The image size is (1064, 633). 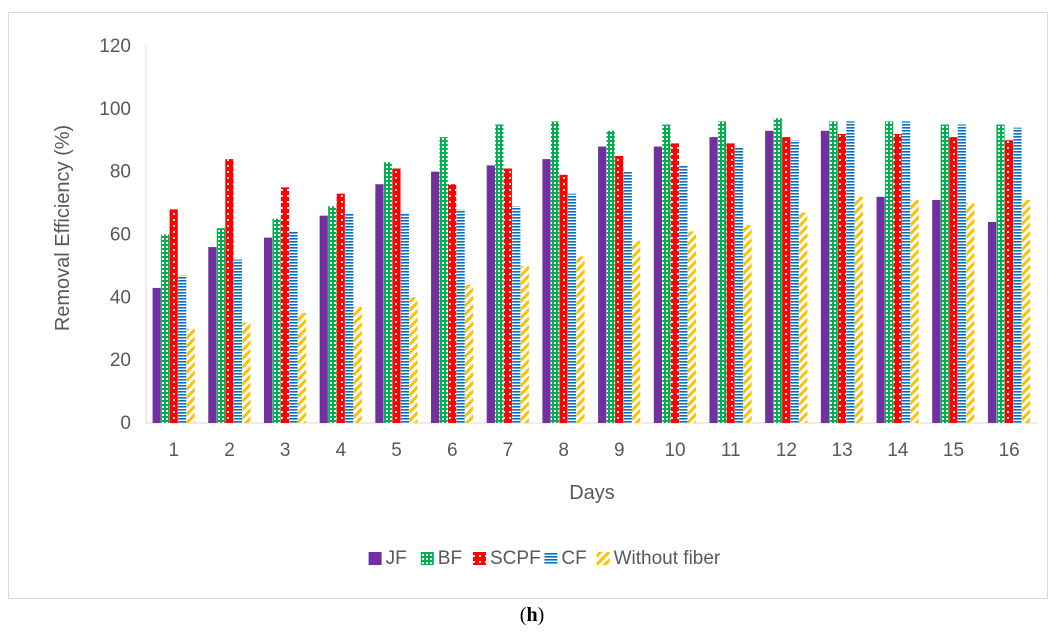 I want to click on legend-swatch-cf, so click(x=551, y=558).